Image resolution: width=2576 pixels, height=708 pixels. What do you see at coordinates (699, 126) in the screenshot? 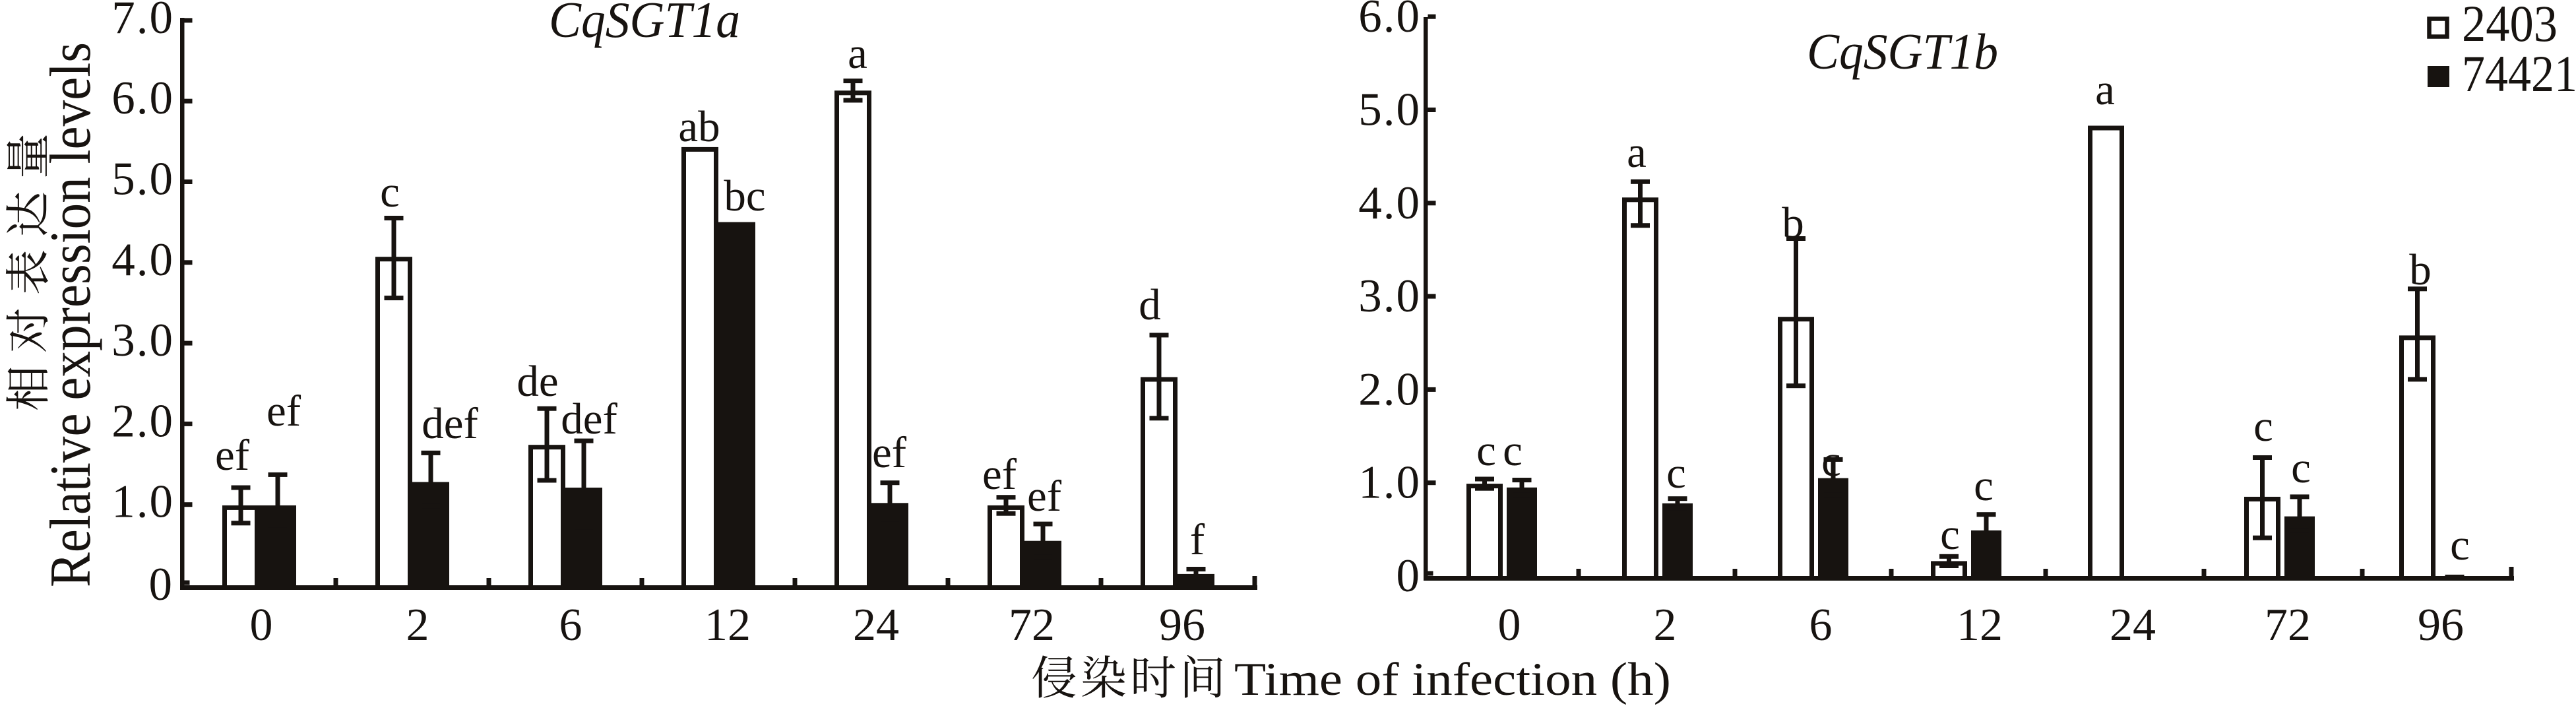
I see `svg-text: ab` at bounding box center [699, 126].